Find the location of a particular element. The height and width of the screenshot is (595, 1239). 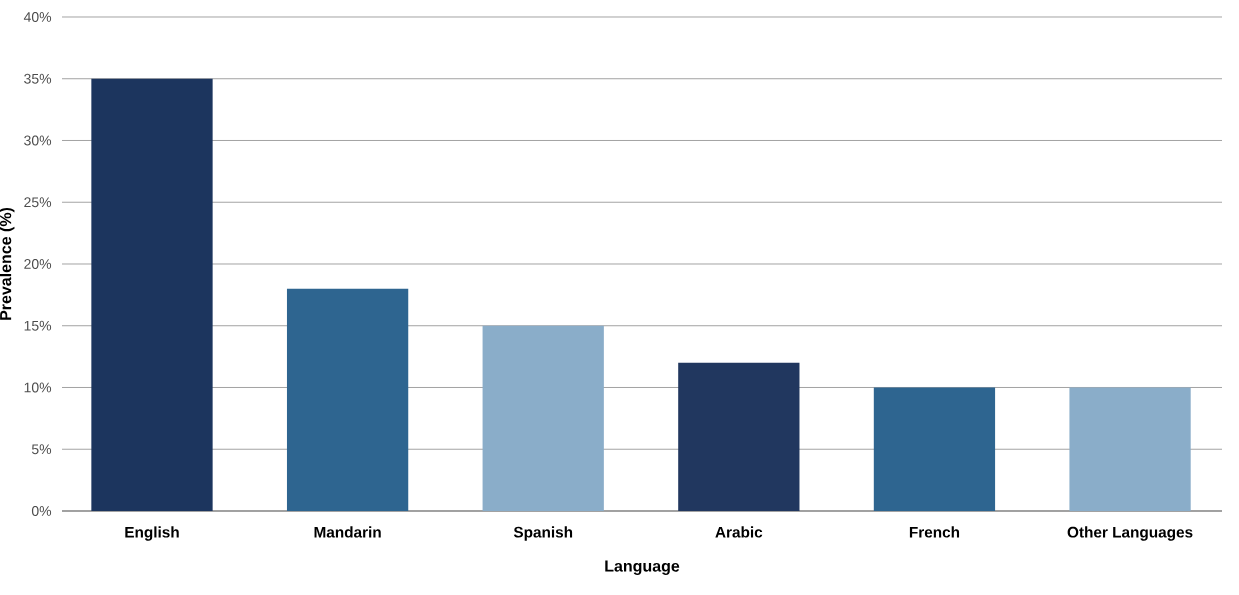

y-tick-label: 40% is located at coordinates (37, 17).